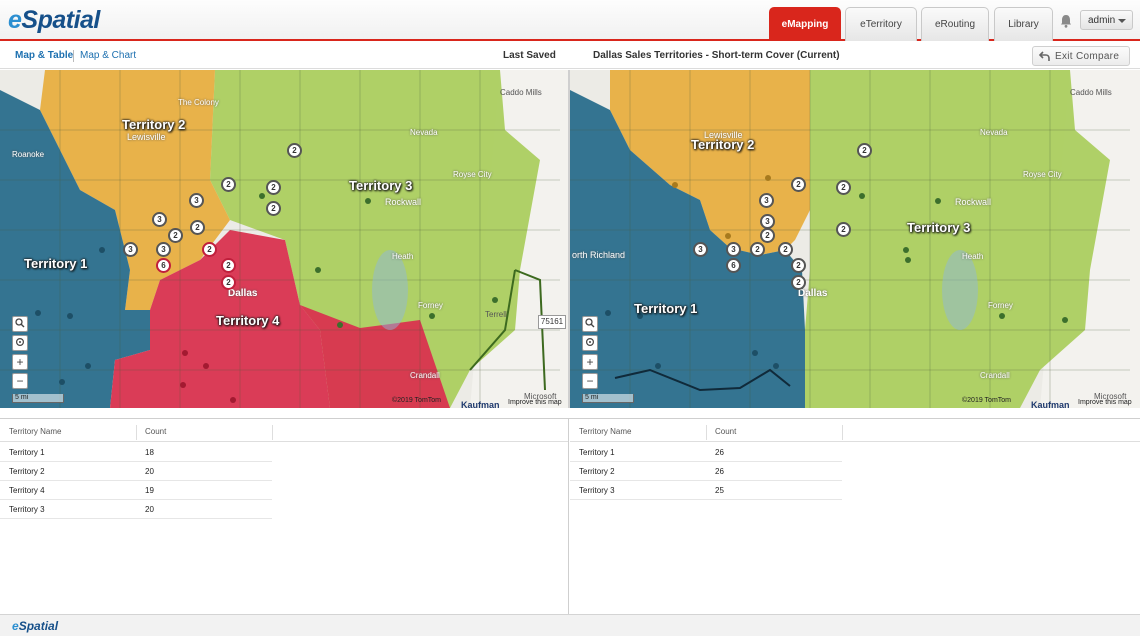 This screenshot has width=1140, height=636. What do you see at coordinates (44, 55) in the screenshot?
I see `map-and-table-link: Map & Table` at bounding box center [44, 55].